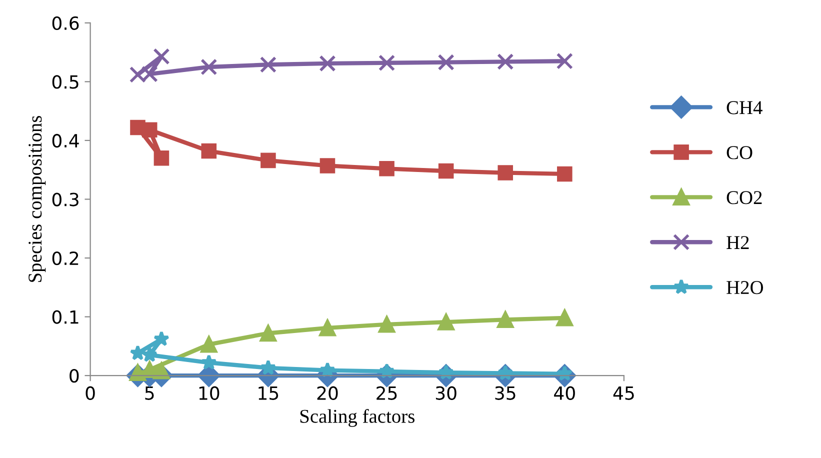  I want to click on y-axis-title: Species compositions, so click(37, 199).